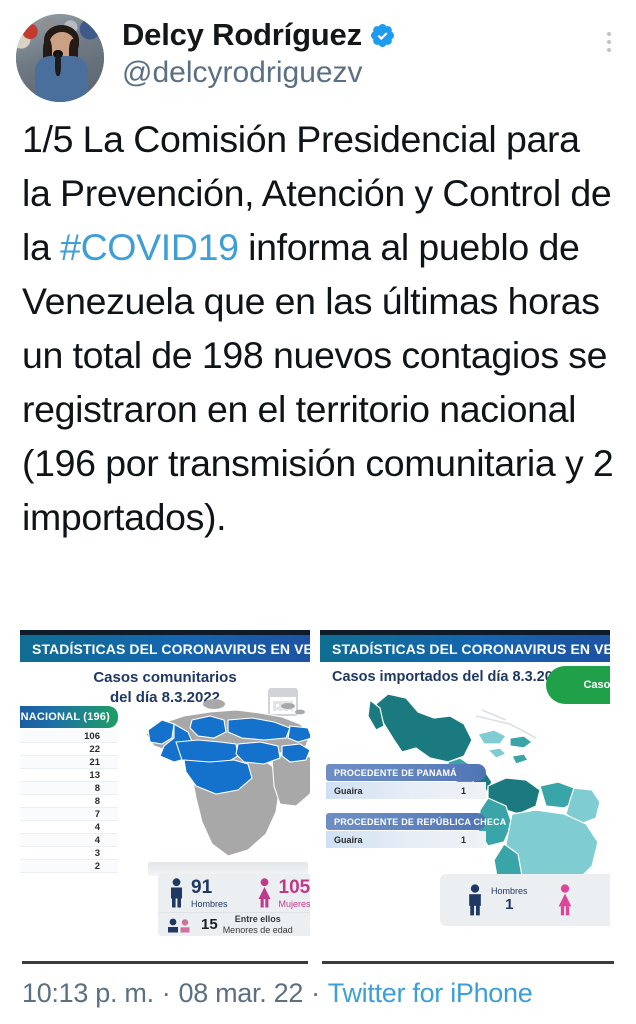 This screenshot has width=636, height=1024. I want to click on female-stat-right, so click(565, 900).